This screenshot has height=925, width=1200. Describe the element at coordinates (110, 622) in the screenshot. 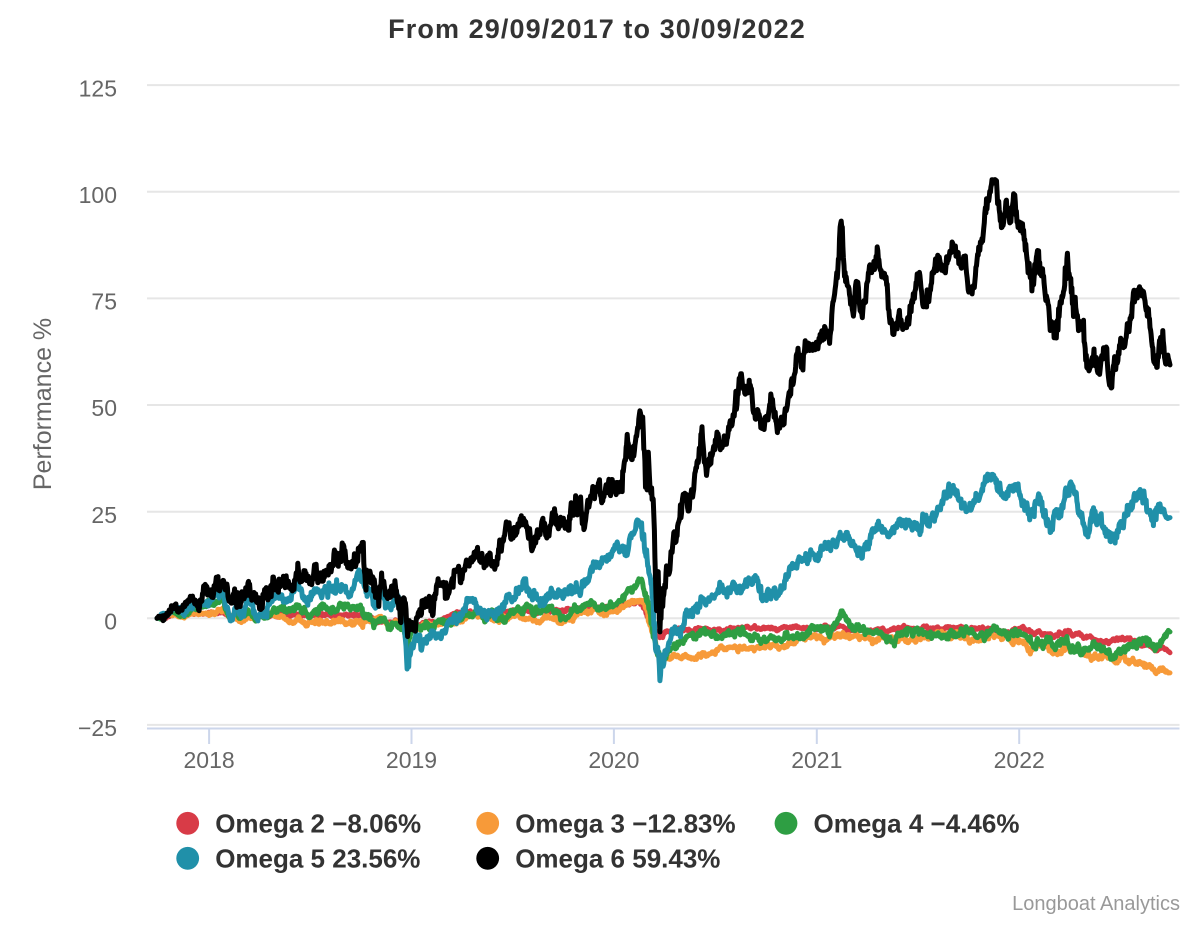

I see `svg-text: 0` at that location.